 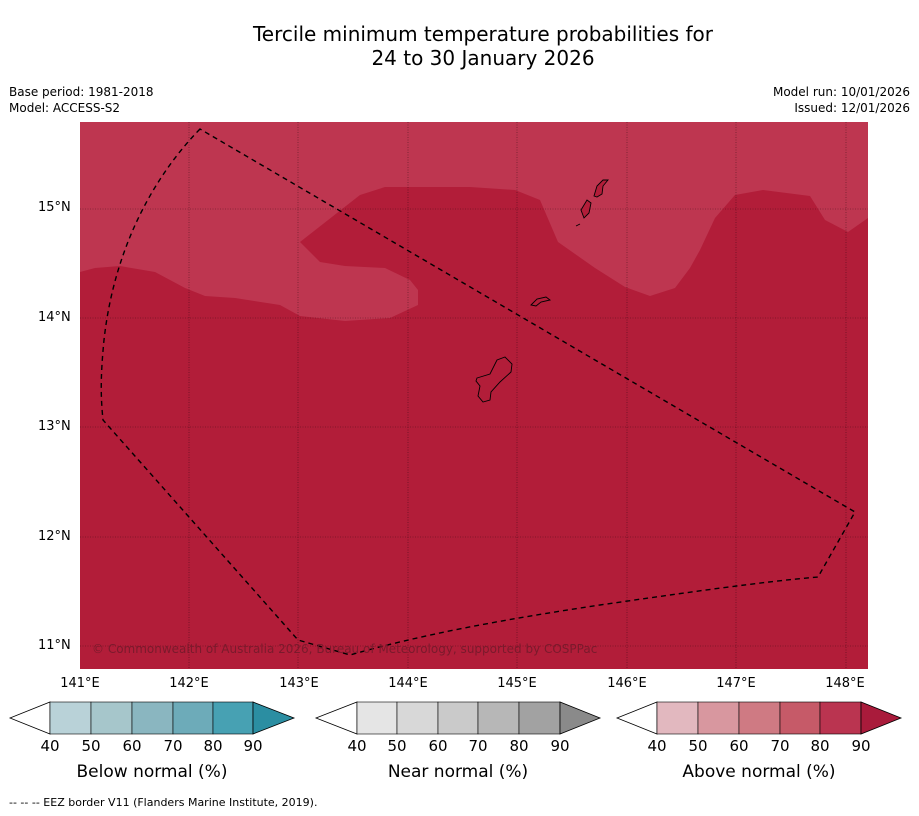 What do you see at coordinates (586, 209) in the screenshot?
I see `tinian-island` at bounding box center [586, 209].